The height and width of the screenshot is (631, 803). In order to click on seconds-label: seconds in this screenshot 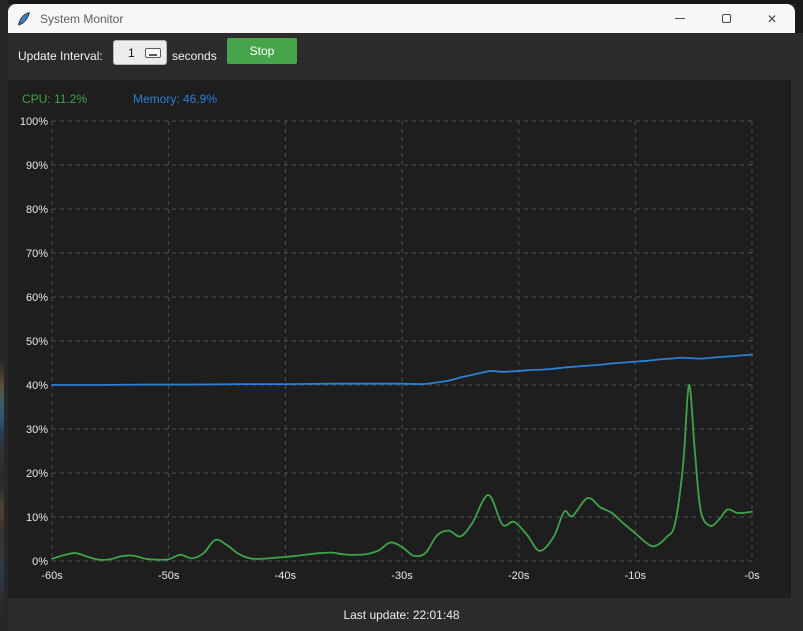, I will do `click(194, 56)`.